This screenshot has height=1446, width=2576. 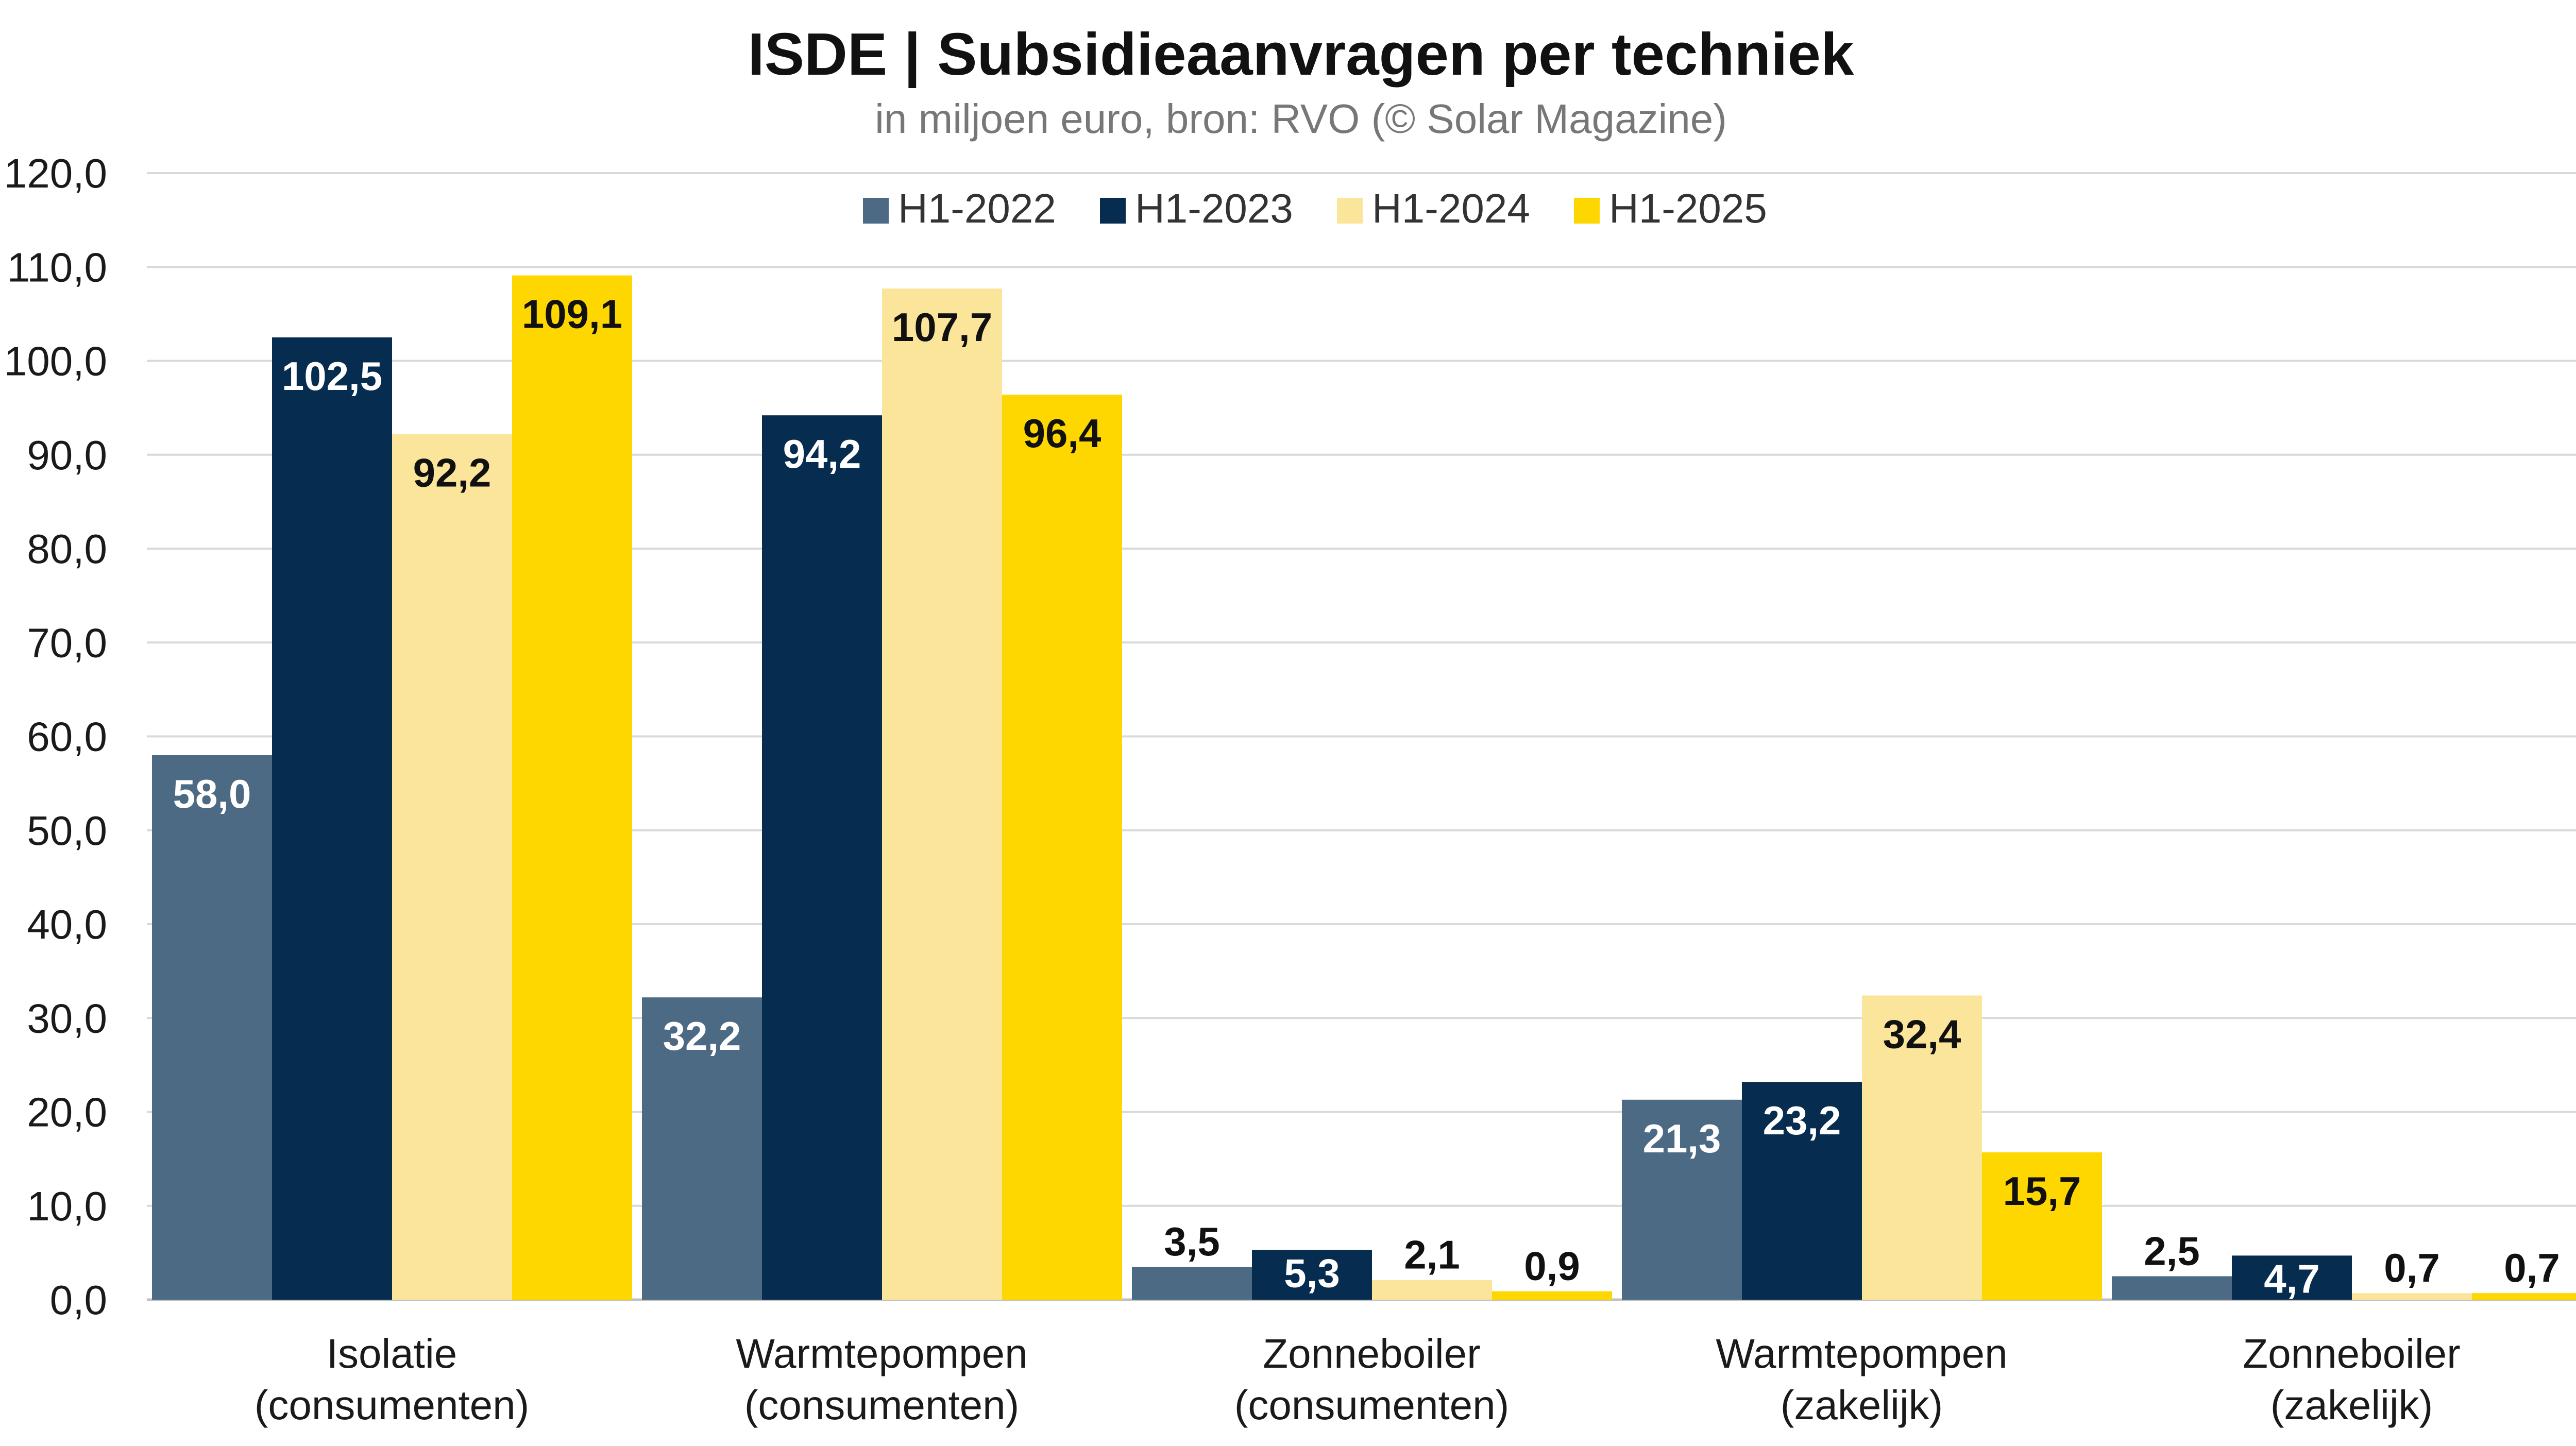 I want to click on legend-label: H1-2025, so click(x=1688, y=208).